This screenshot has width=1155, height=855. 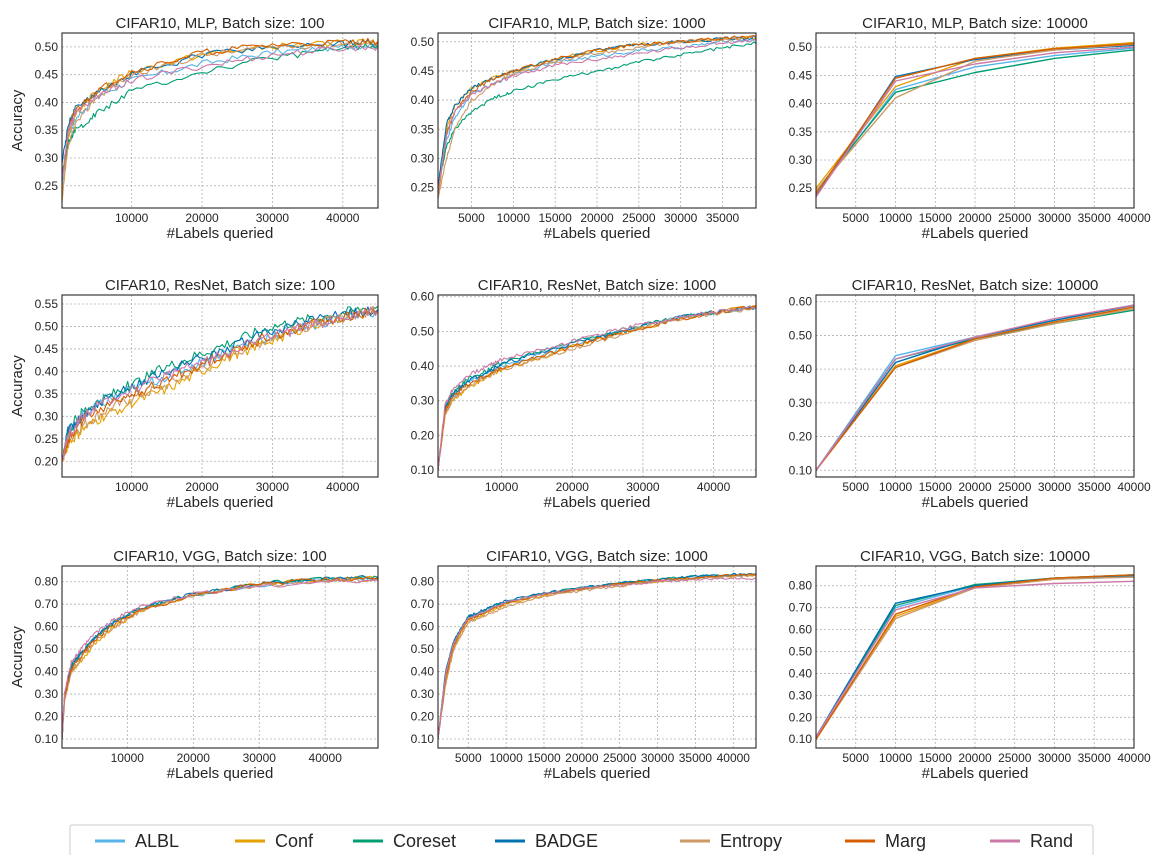 What do you see at coordinates (157, 841) in the screenshot?
I see `legend-label: ALBL` at bounding box center [157, 841].